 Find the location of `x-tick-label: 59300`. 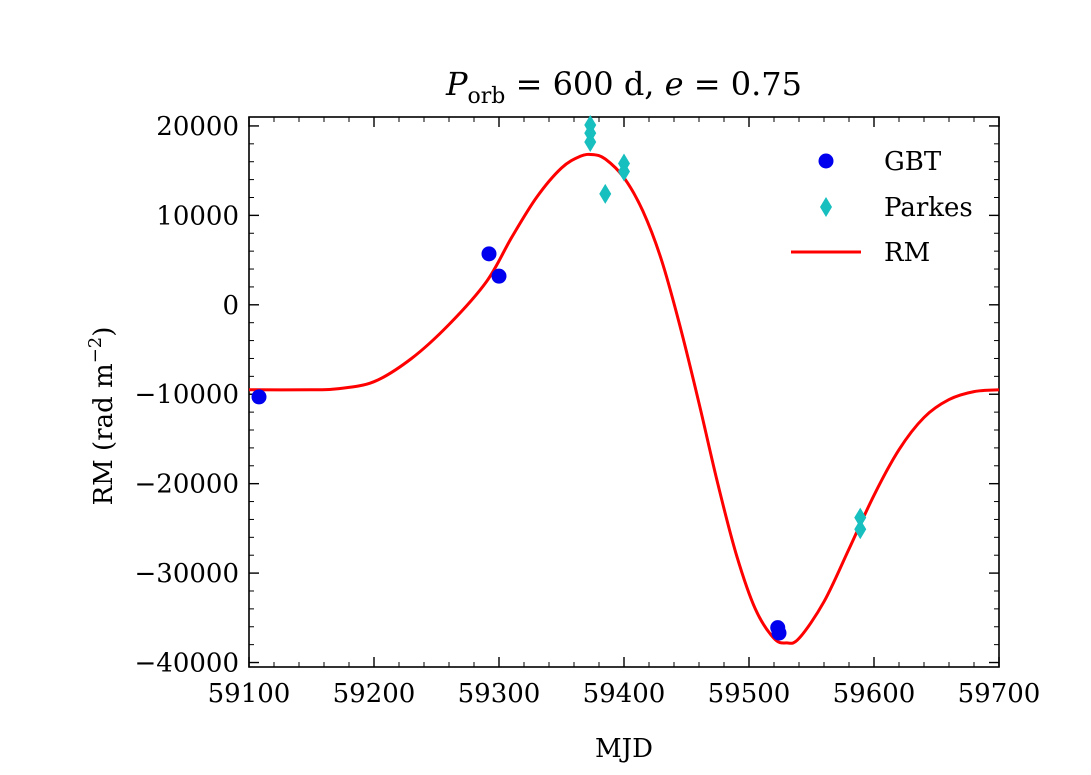

x-tick-label: 59300 is located at coordinates (499, 694).